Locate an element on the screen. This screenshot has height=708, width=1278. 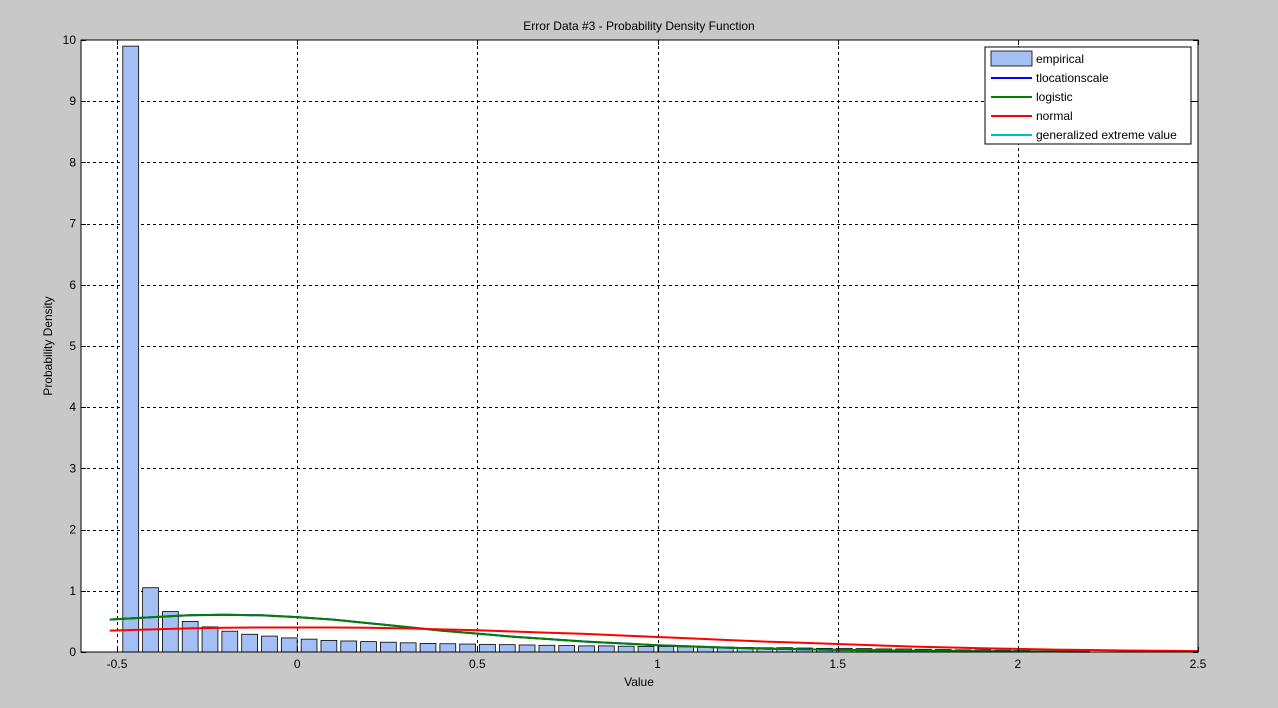
x-tick-label: 1.5 is located at coordinates (837, 664).